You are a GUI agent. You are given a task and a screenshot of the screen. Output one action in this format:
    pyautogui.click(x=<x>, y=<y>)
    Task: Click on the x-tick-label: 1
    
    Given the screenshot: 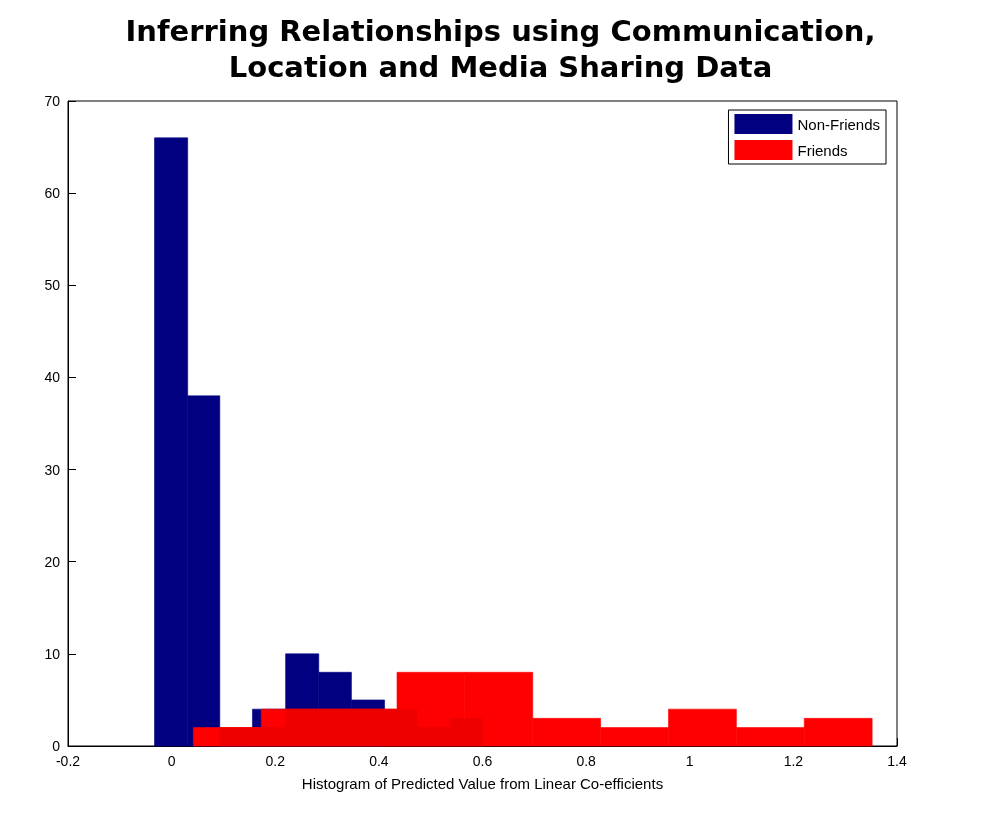 What is the action you would take?
    pyautogui.click(x=689, y=761)
    